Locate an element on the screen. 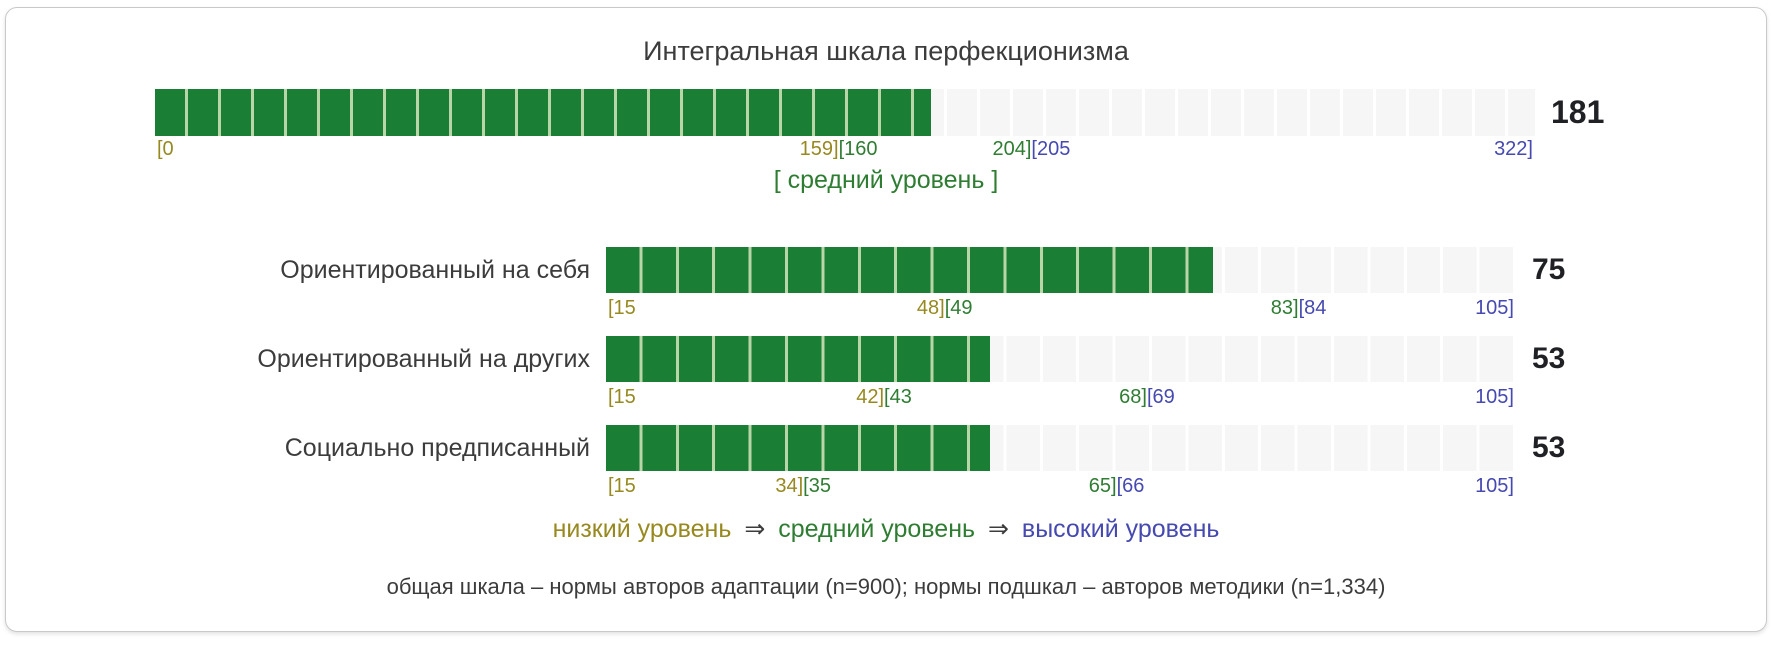 This screenshot has height=645, width=1772. subscale-bar-col: [15 42][43 68][69 105] is located at coordinates (1061, 372).